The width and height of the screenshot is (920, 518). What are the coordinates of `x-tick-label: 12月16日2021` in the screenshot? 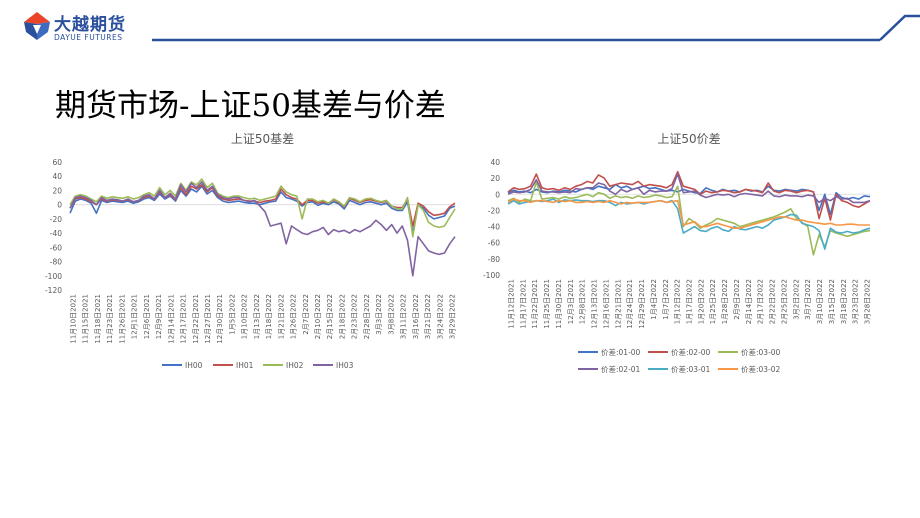 It's located at (606, 304).